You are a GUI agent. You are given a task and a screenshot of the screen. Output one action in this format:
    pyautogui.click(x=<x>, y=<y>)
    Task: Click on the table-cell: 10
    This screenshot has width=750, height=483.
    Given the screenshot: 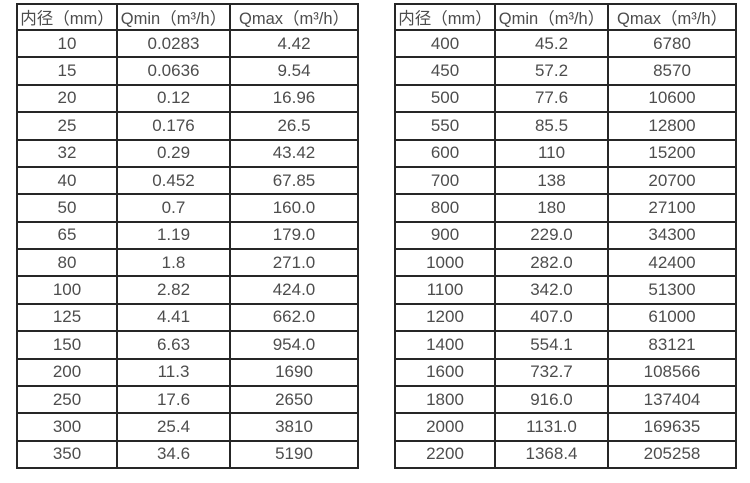 What is the action you would take?
    pyautogui.click(x=67, y=43)
    